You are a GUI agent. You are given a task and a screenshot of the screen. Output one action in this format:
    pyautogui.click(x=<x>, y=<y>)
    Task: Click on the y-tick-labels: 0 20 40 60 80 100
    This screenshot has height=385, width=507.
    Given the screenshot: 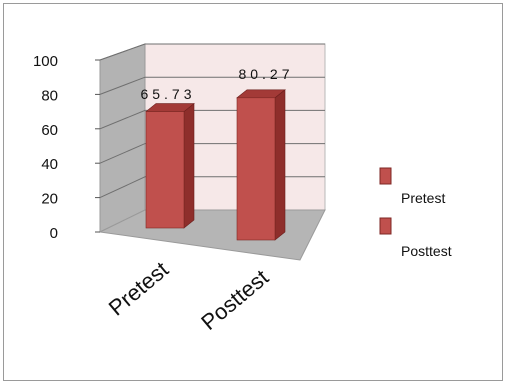 What is the action you would take?
    pyautogui.click(x=66, y=147)
    